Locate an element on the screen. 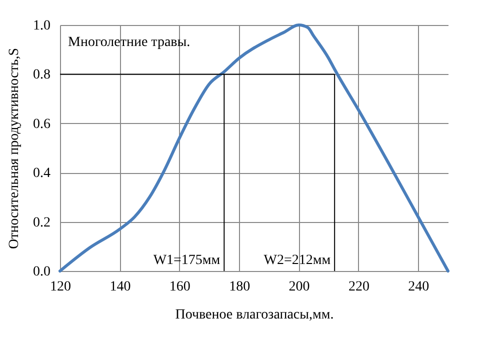  x-tick-label: 220 is located at coordinates (359, 287).